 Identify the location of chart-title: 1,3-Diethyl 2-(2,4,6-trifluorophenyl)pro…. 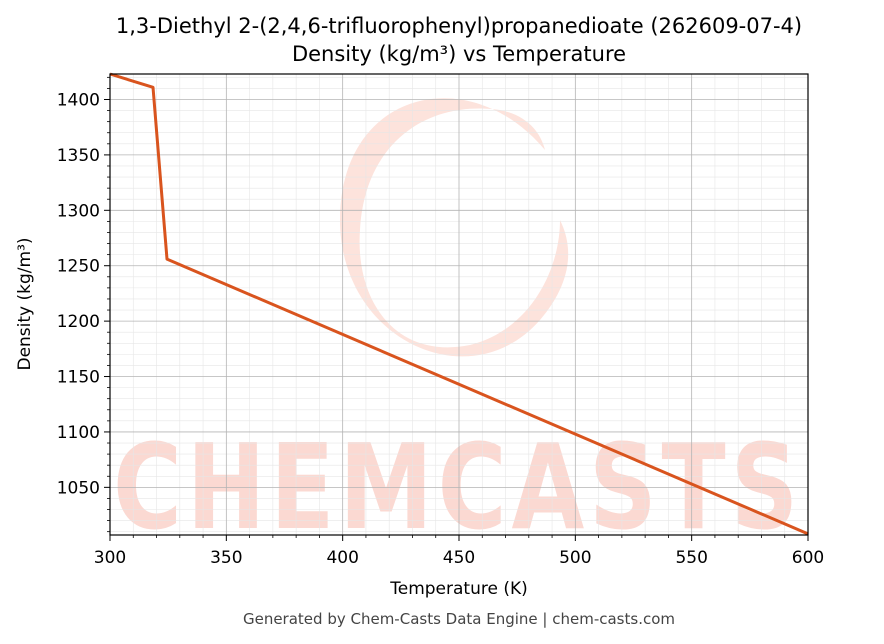
(459, 26).